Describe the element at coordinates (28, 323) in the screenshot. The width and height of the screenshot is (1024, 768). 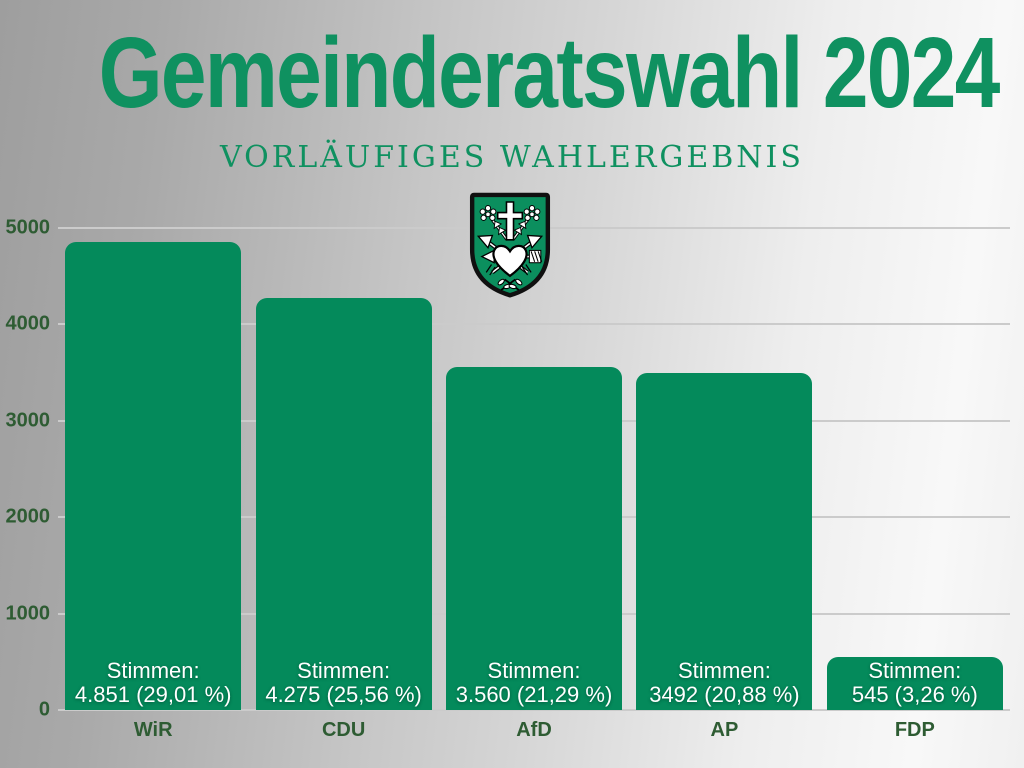
I see `y-tick-label: 4000` at that location.